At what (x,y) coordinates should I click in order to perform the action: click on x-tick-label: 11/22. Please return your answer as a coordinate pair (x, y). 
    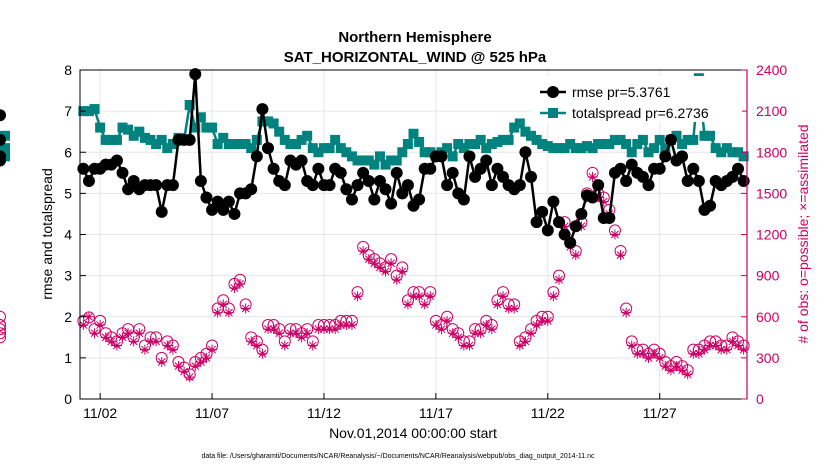
    Looking at the image, I should click on (548, 413).